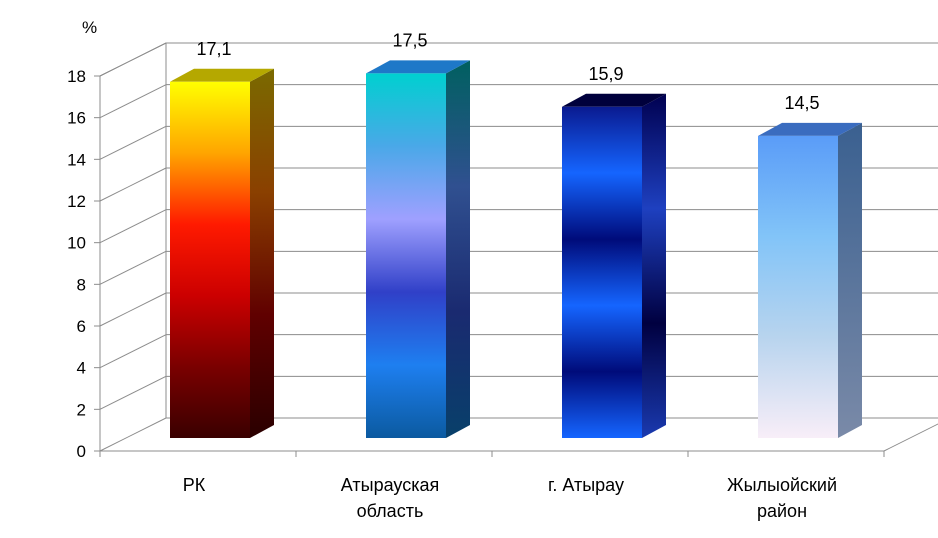 Image resolution: width=938 pixels, height=538 pixels. I want to click on x-tick-label: Атырауская, so click(390, 485).